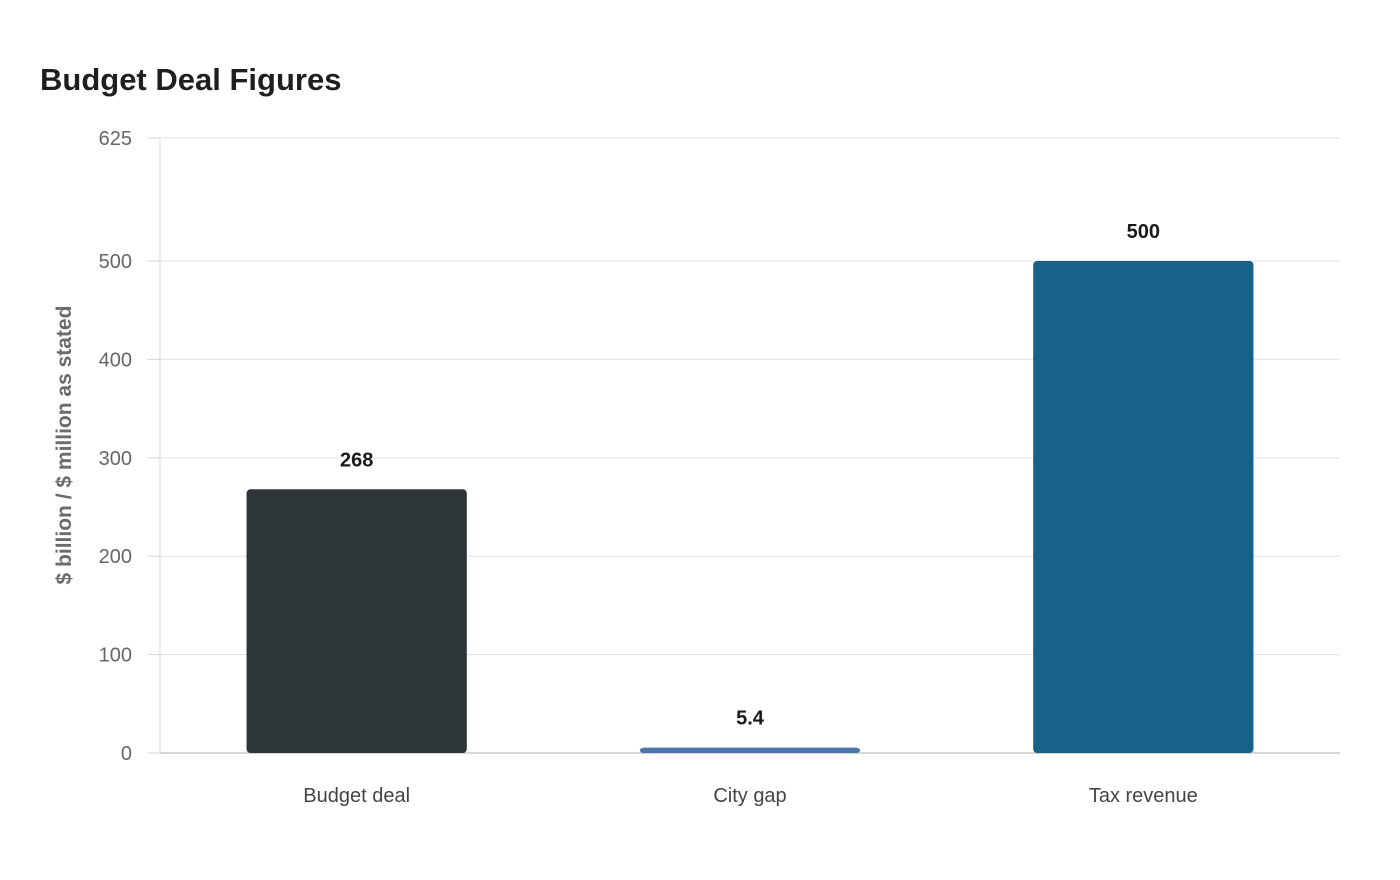 This screenshot has height=880, width=1400. Describe the element at coordinates (190, 79) in the screenshot. I see `chart-title: Budget Deal Figures` at that location.